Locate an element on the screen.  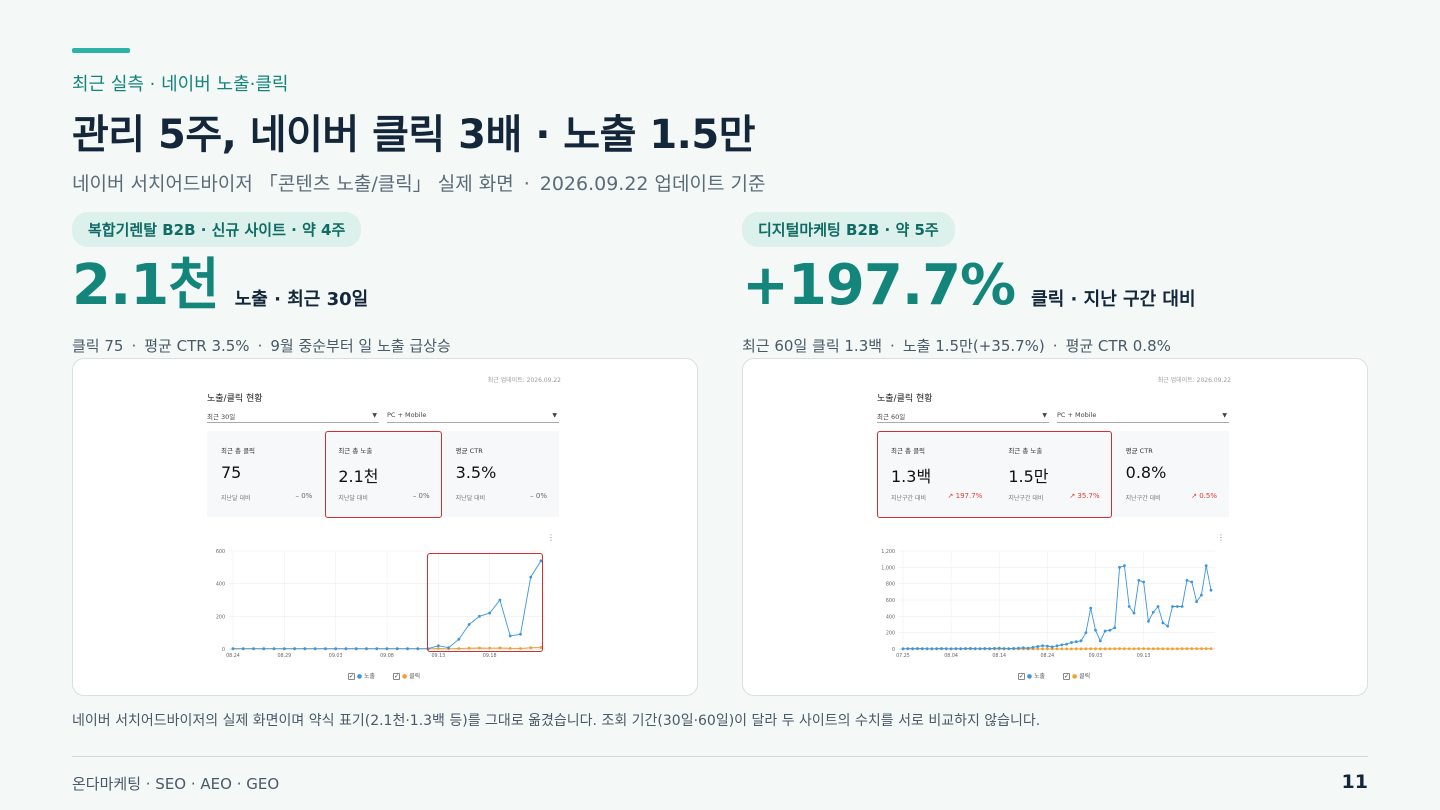
right-metric: 노출 1.5만(+35.7%) is located at coordinates (973, 346).